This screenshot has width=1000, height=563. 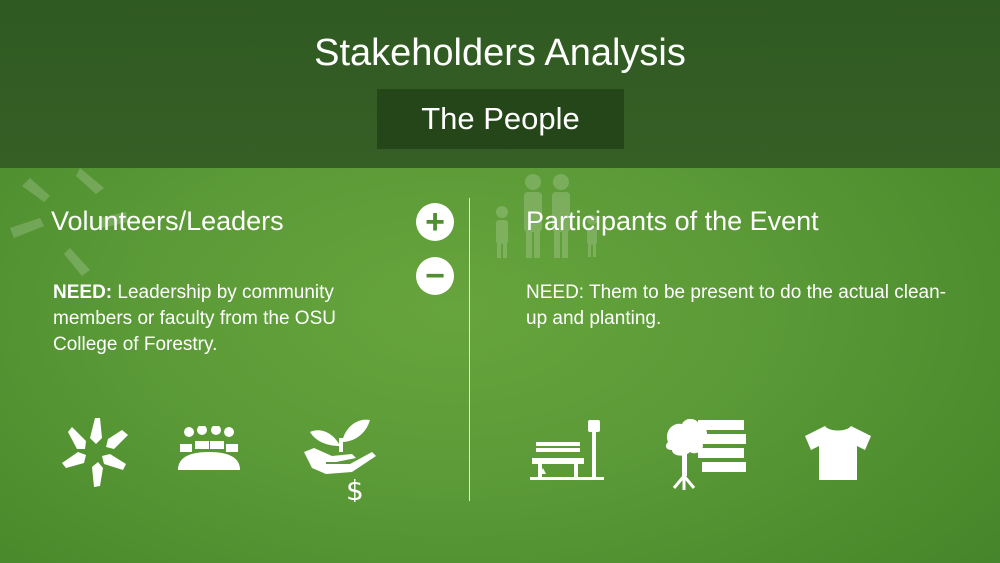 What do you see at coordinates (838, 453) in the screenshot?
I see `tshirt-icon` at bounding box center [838, 453].